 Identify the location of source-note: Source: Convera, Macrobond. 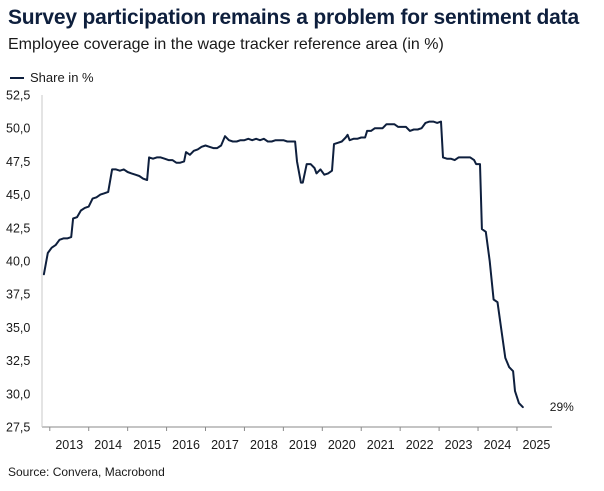
(86, 472).